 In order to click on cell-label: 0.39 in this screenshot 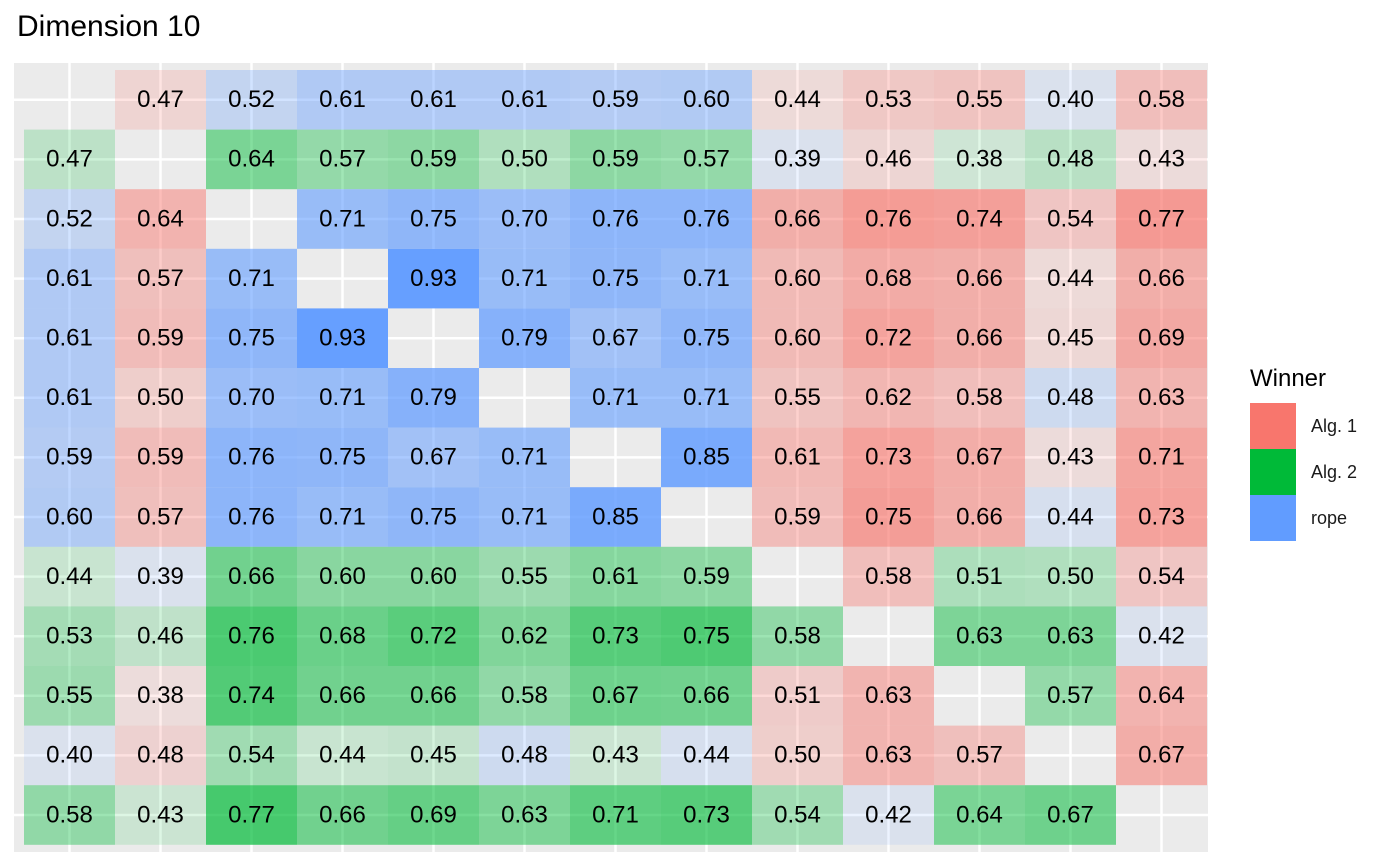, I will do `click(797, 159)`.